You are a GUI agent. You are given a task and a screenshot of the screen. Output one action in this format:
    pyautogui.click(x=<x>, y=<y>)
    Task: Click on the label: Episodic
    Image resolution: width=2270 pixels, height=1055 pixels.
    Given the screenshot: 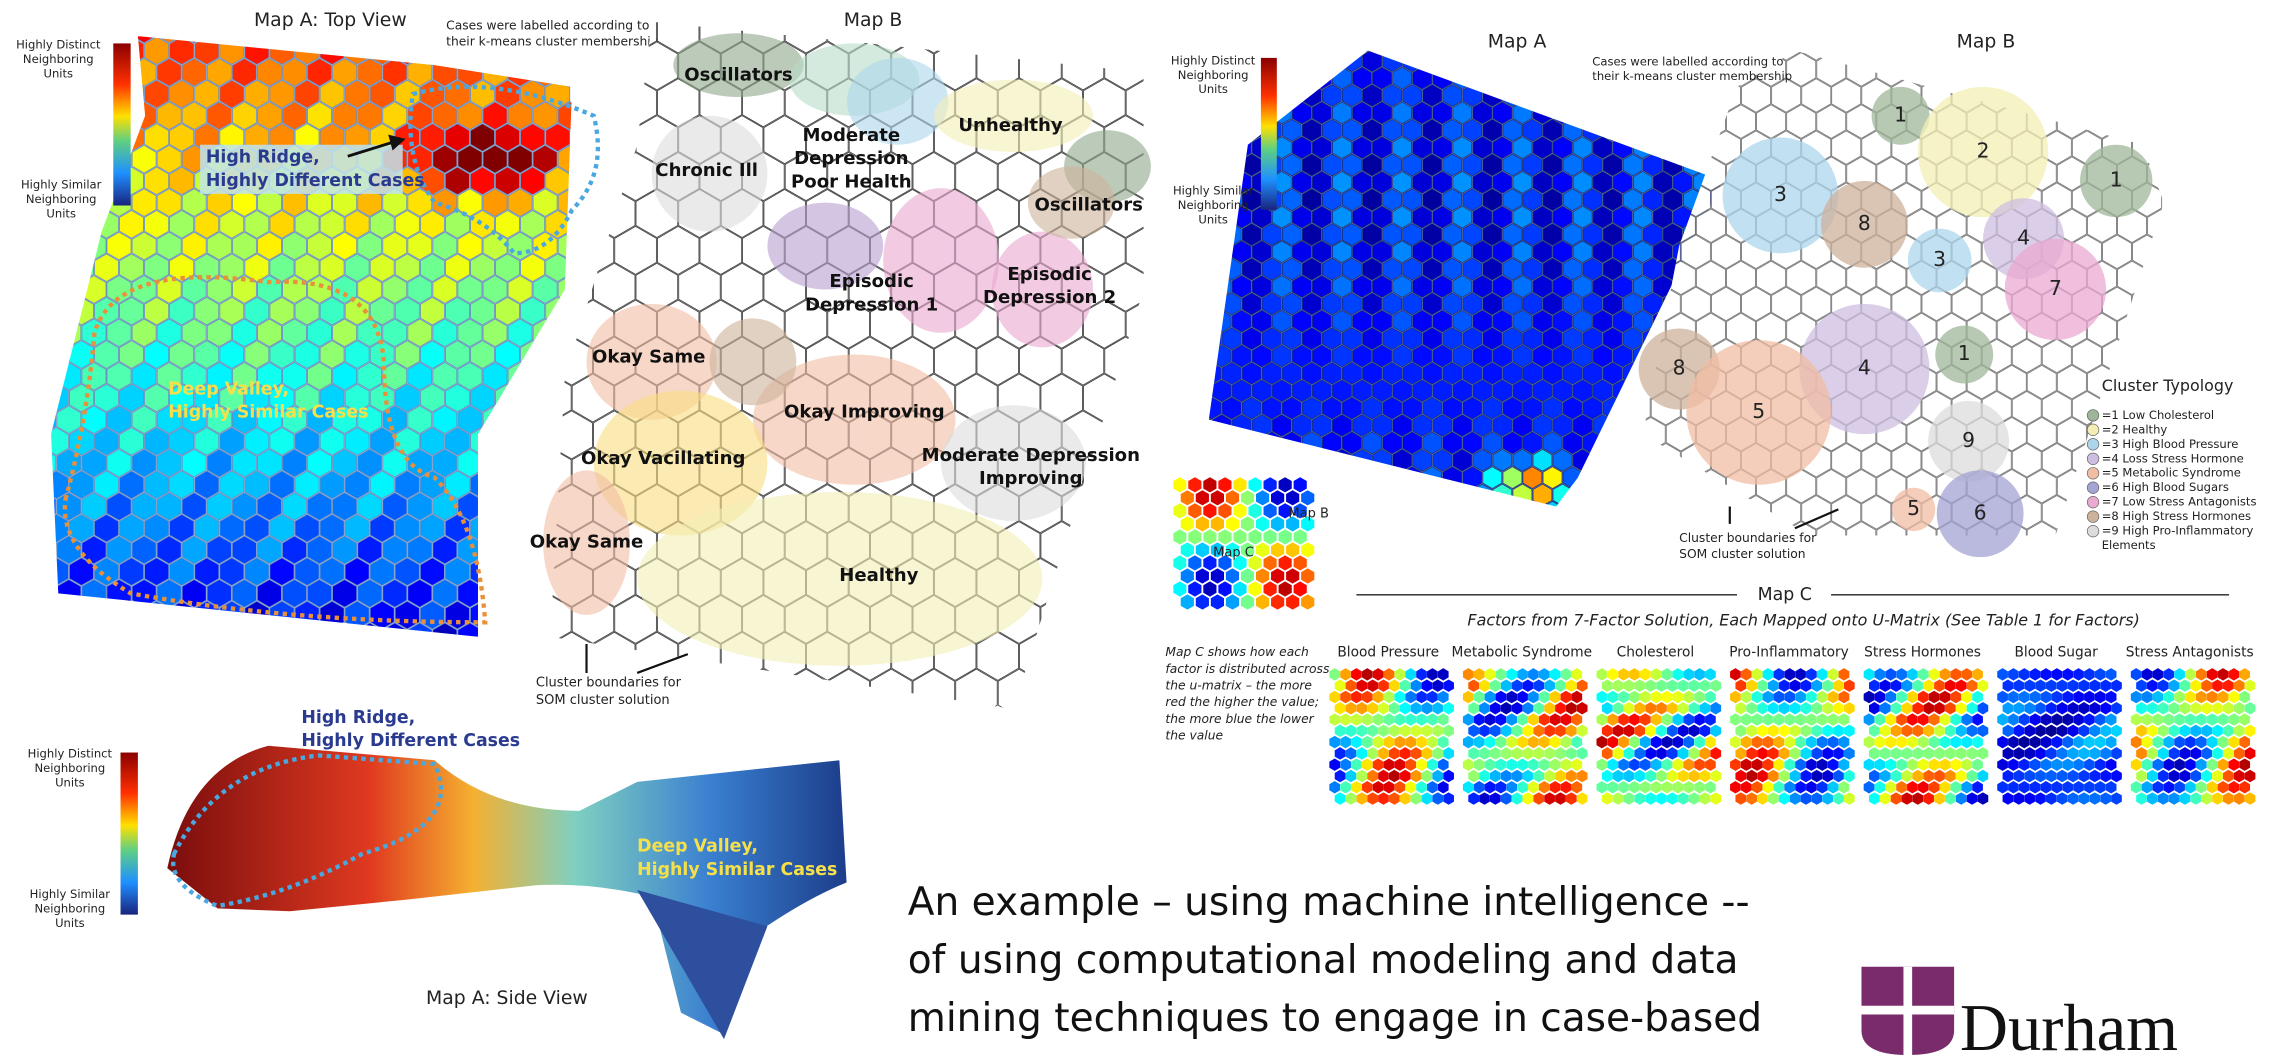 What is the action you would take?
    pyautogui.click(x=1049, y=274)
    